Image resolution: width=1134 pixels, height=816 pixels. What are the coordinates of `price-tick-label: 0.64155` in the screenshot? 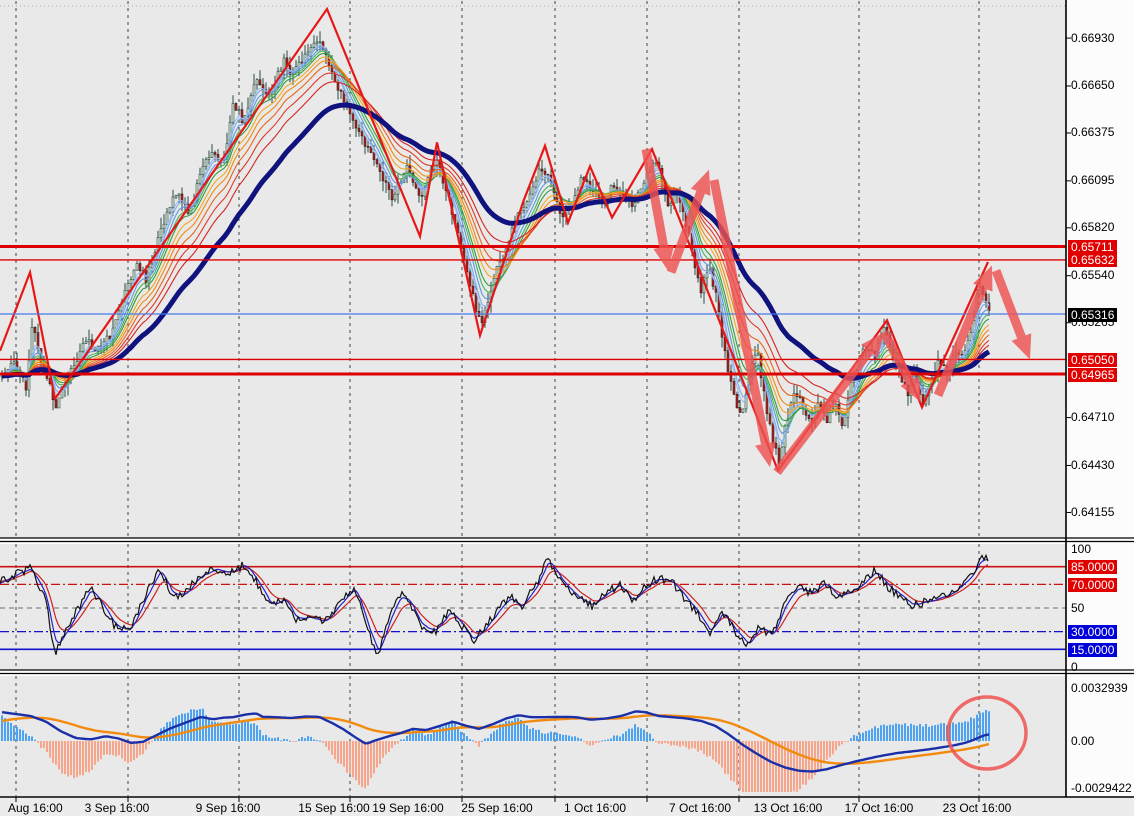 It's located at (1093, 511).